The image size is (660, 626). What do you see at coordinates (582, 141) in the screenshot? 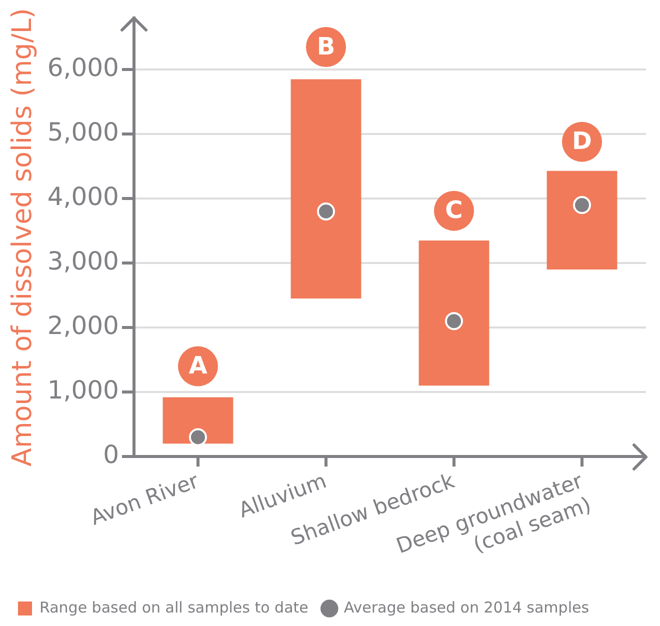
I see `annotation: D` at bounding box center [582, 141].